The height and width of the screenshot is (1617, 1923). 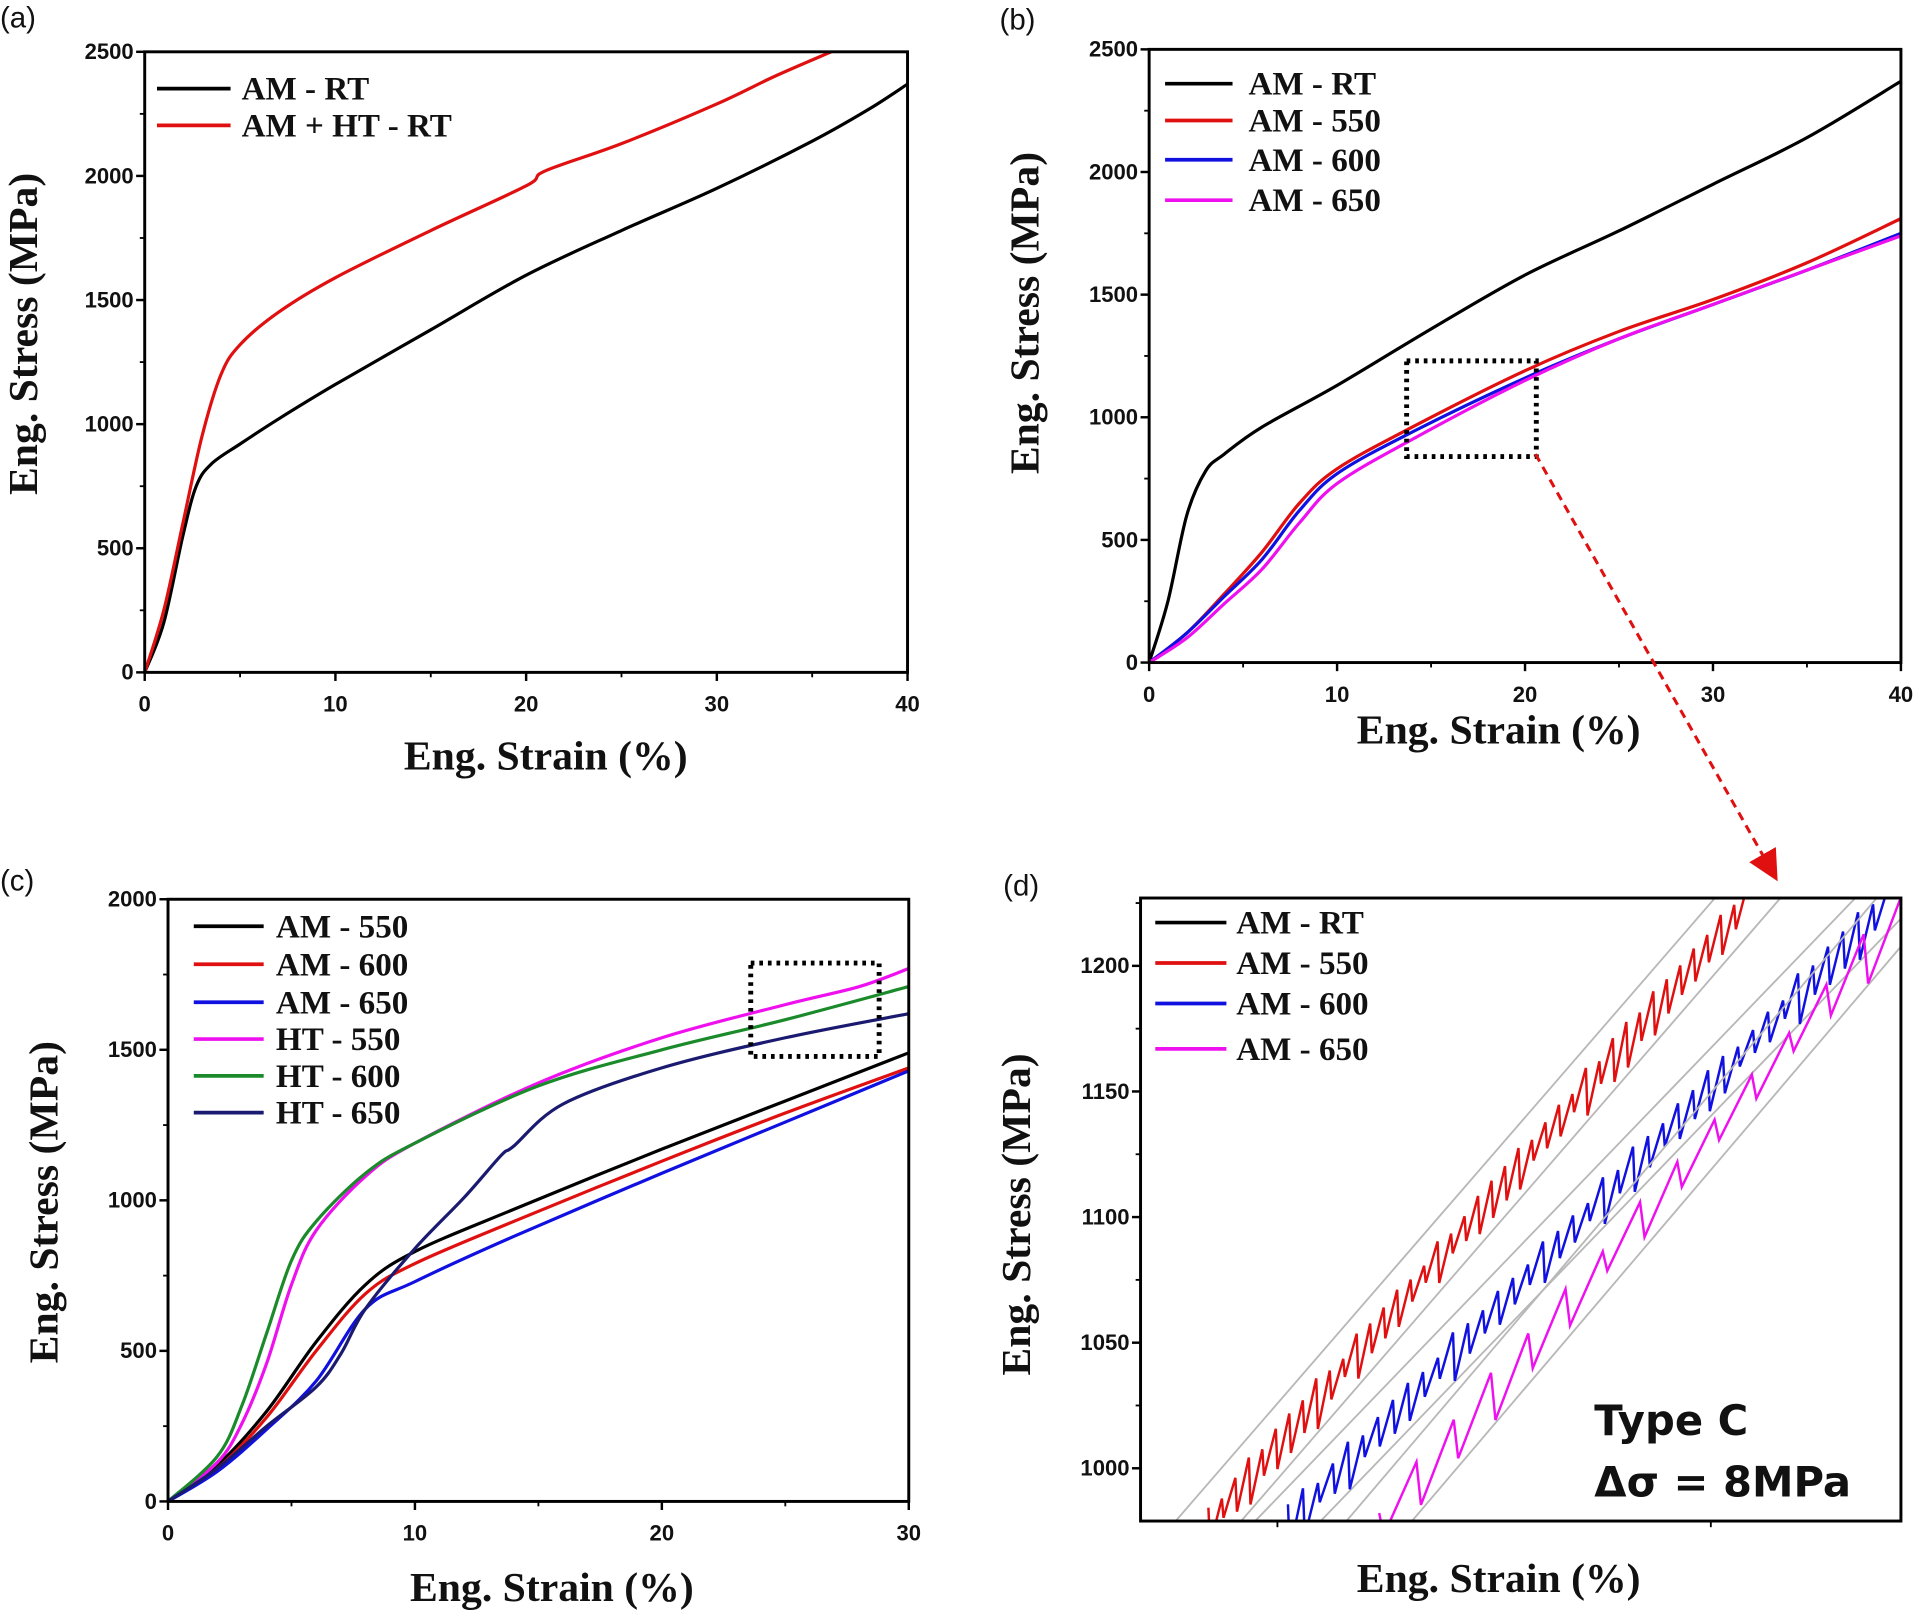 I want to click on legend-label: AM + HT - RT, so click(x=347, y=125).